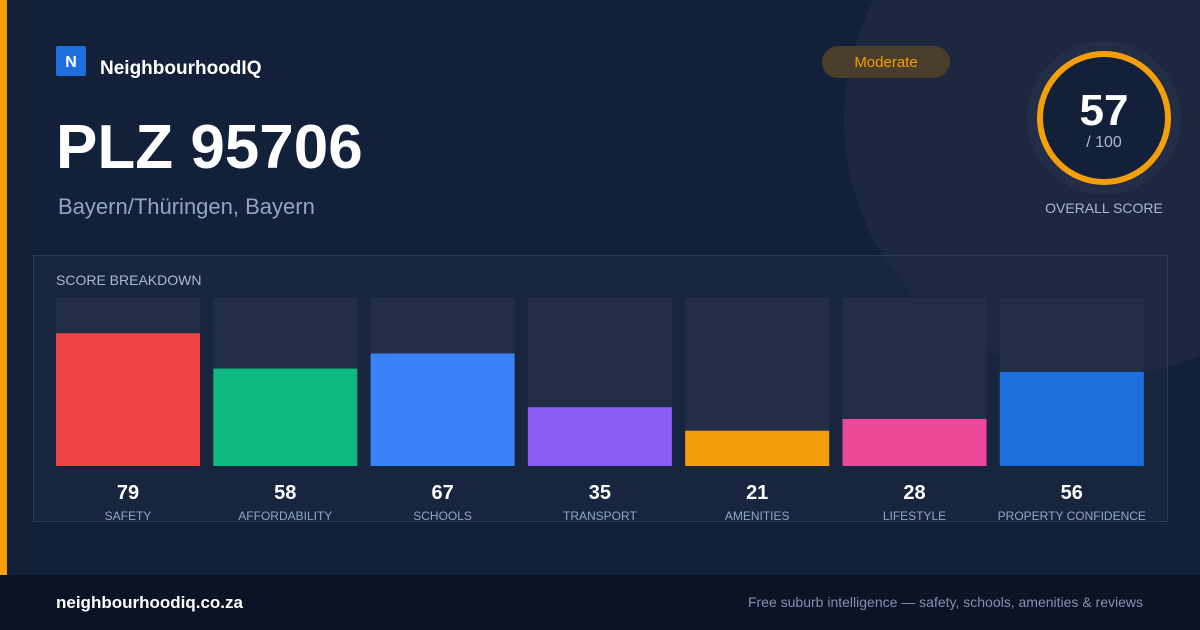  I want to click on overall-score: 57, so click(1104, 110).